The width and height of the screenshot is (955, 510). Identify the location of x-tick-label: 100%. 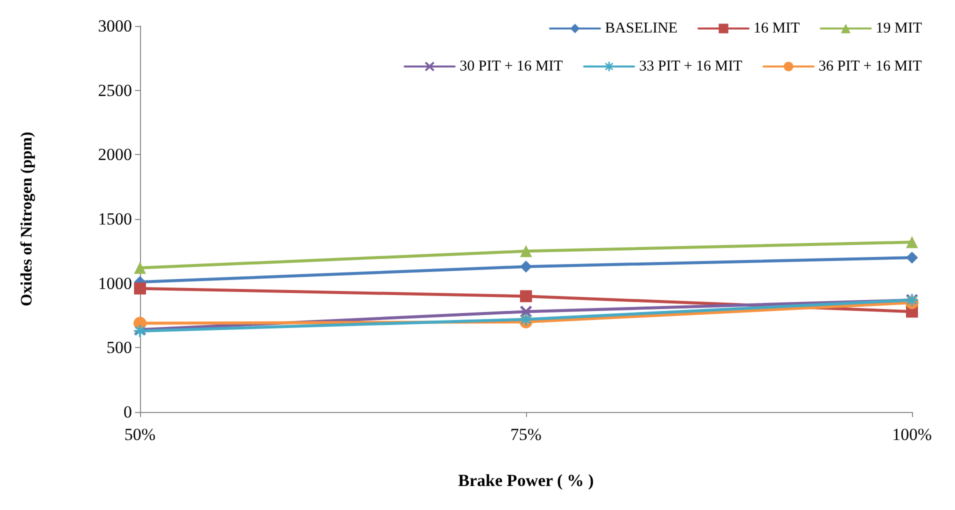
(912, 434).